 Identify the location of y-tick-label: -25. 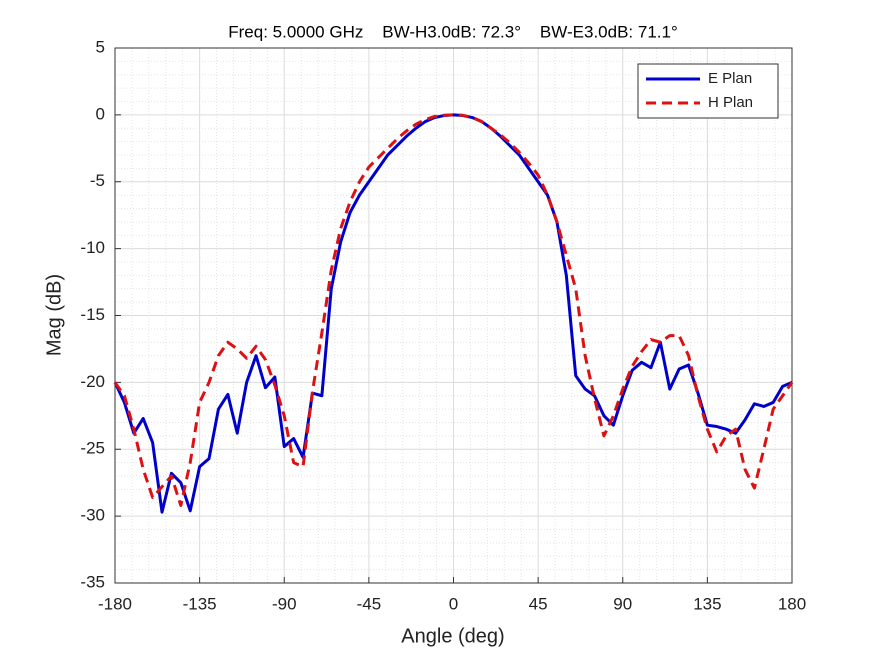
(92, 448).